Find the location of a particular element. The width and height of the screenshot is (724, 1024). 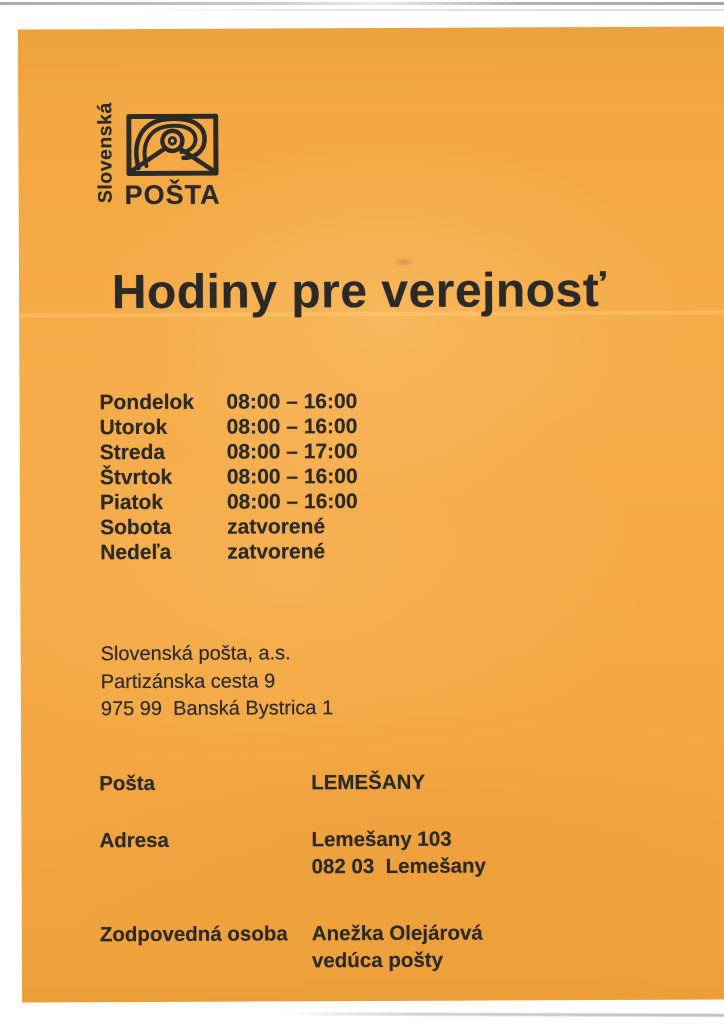

post-office-label: Pošta is located at coordinates (127, 783).